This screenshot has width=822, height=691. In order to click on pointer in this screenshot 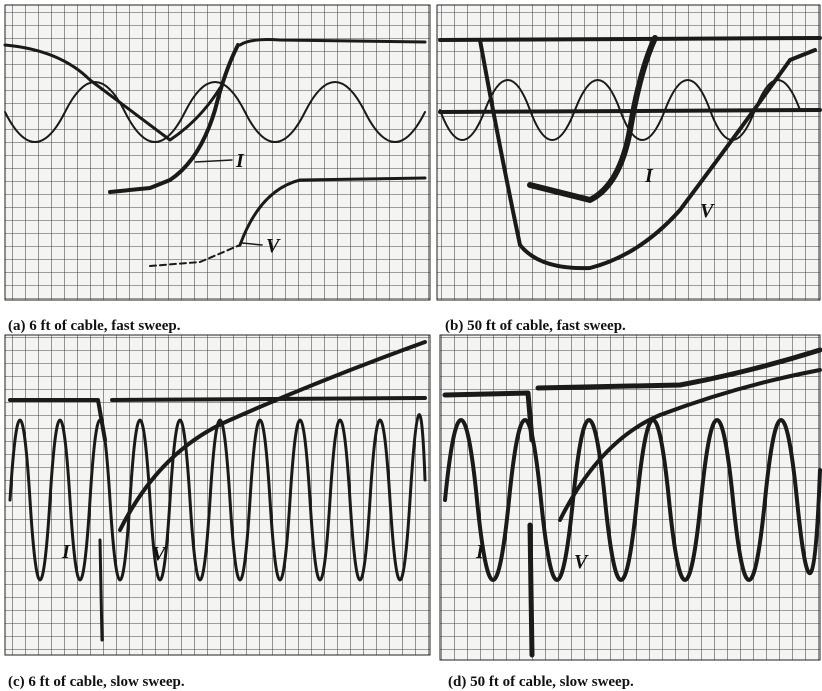, I will do `click(228, 202)`.